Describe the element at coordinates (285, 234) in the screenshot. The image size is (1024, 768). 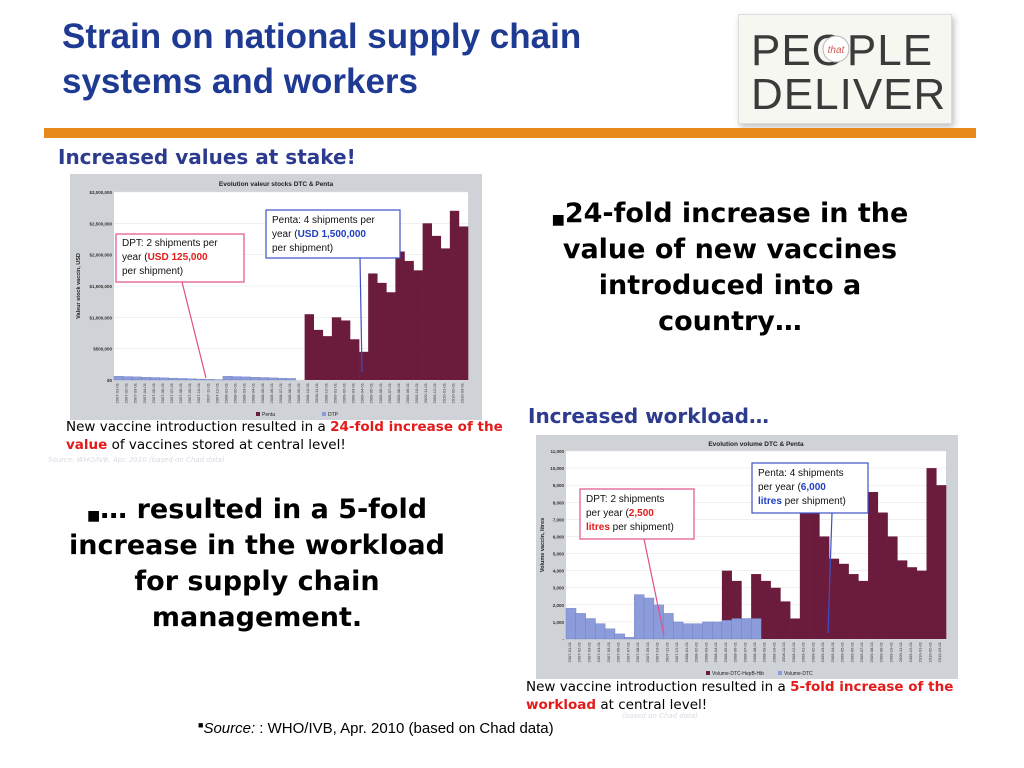
I see `chart1-annotation-penta-line2a: year (` at that location.